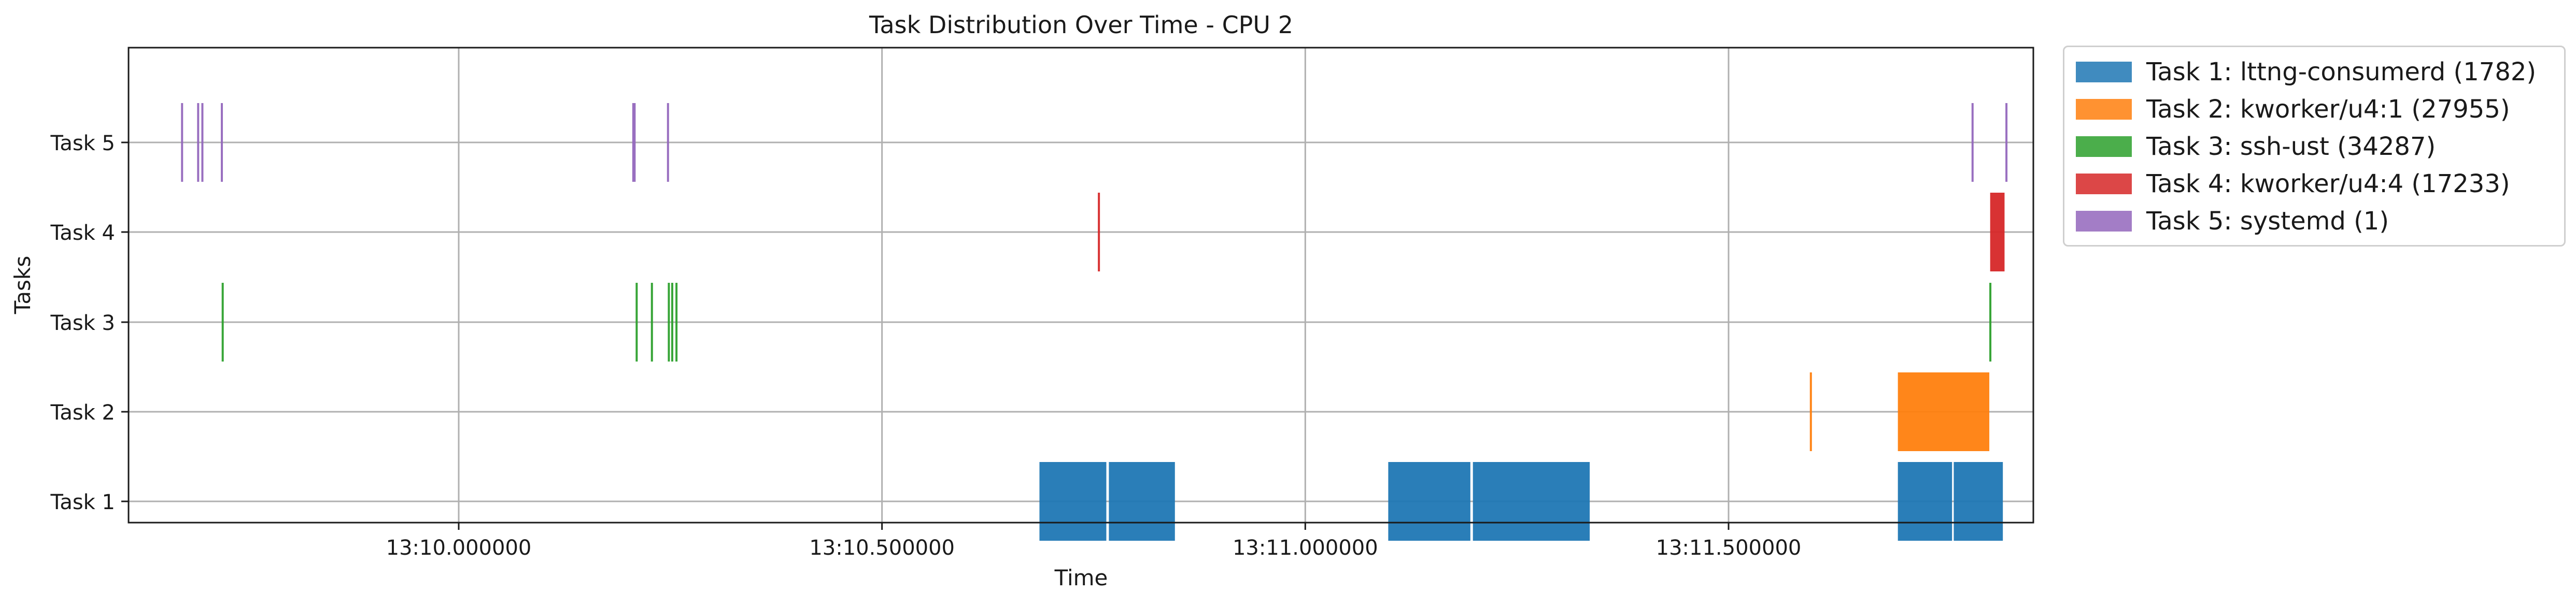  Describe the element at coordinates (1305, 548) in the screenshot. I see `x-tick-label: 13:11.000000` at that location.